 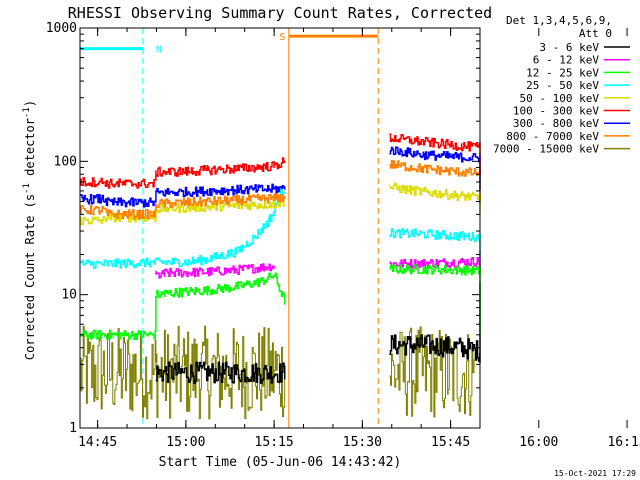 I want to click on x-tick-label: 16:15, so click(x=623, y=442).